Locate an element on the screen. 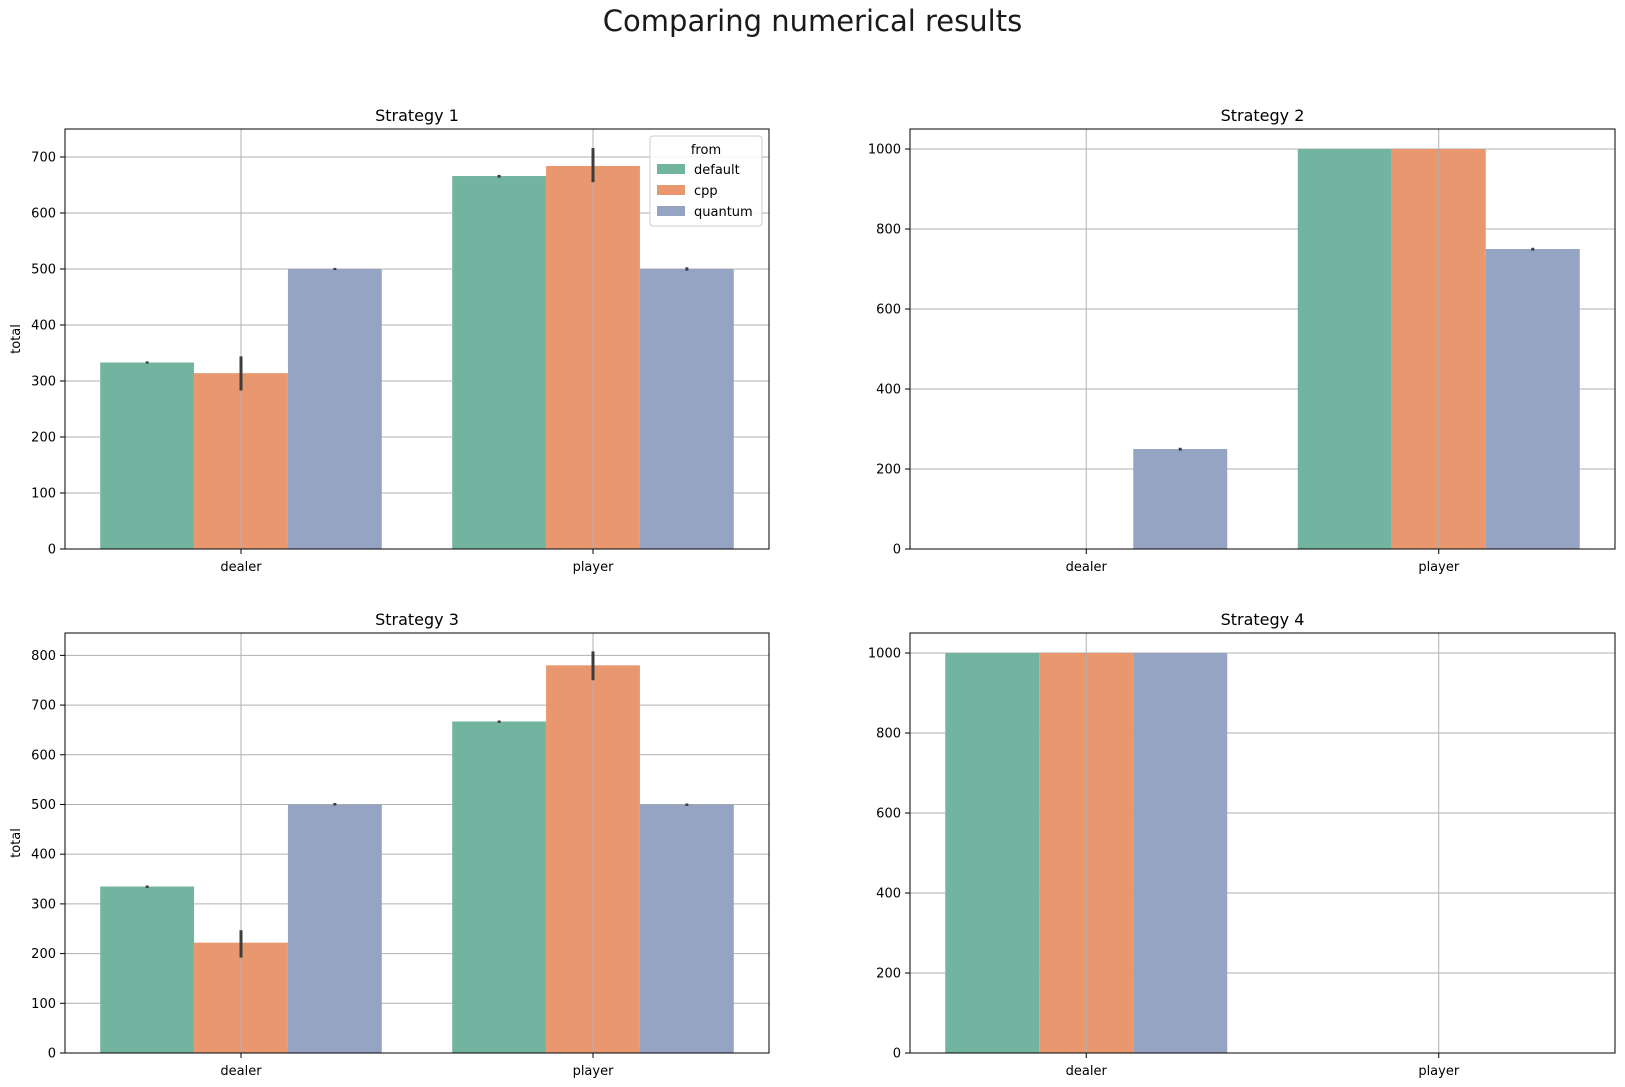 The image size is (1625, 1087). legend-label-default: default is located at coordinates (717, 170).